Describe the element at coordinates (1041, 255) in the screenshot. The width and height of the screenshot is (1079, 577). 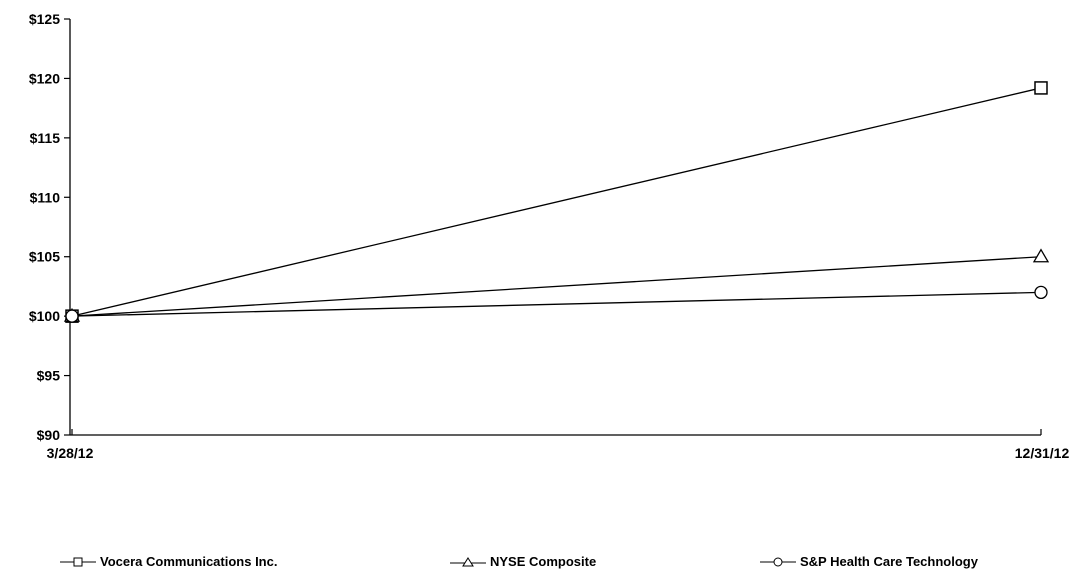
I see `data-point-nyse-composite` at that location.